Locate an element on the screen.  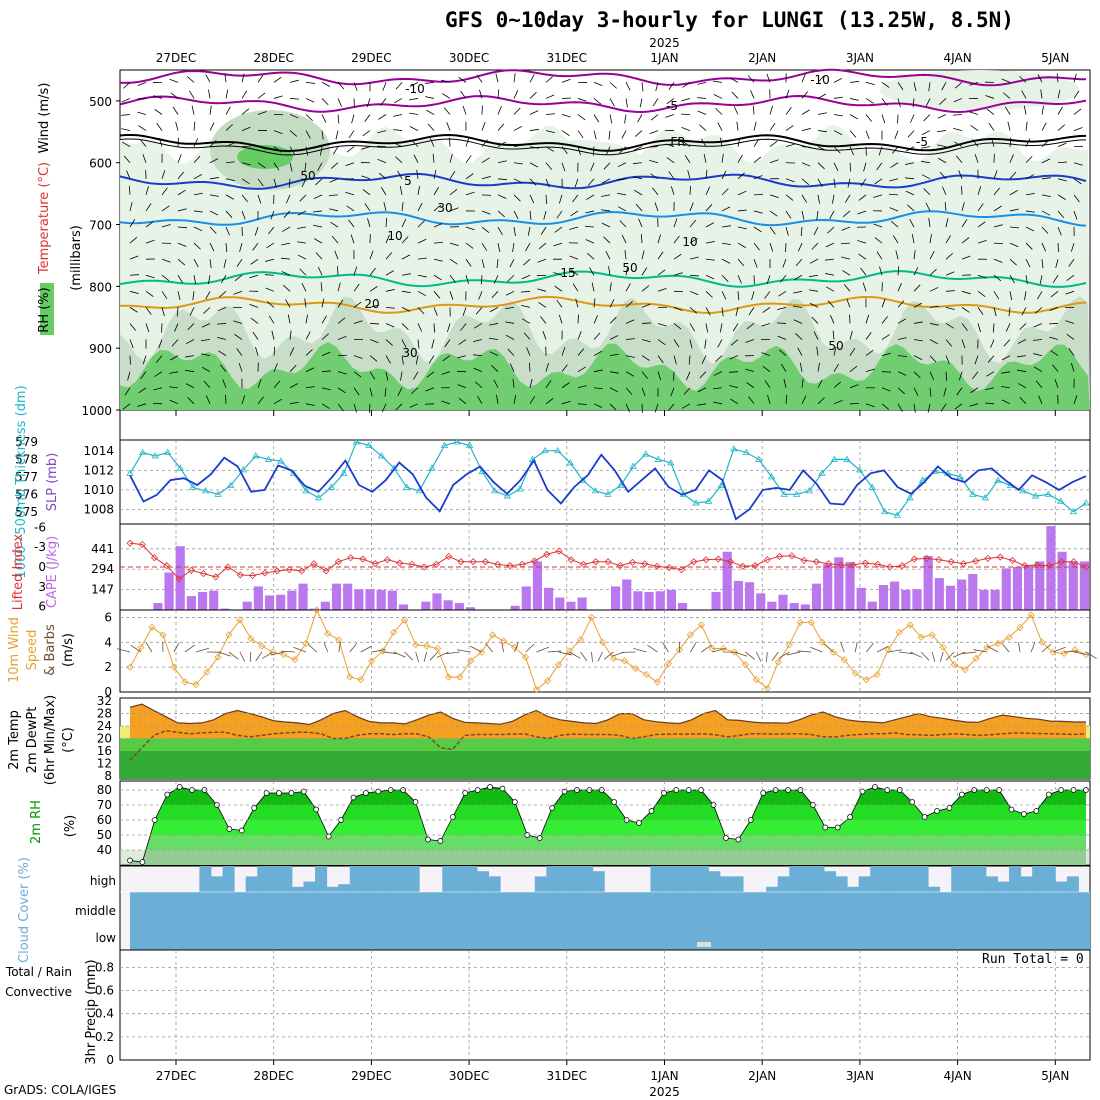
cloud-middle-low is located at coordinates (610, 921).